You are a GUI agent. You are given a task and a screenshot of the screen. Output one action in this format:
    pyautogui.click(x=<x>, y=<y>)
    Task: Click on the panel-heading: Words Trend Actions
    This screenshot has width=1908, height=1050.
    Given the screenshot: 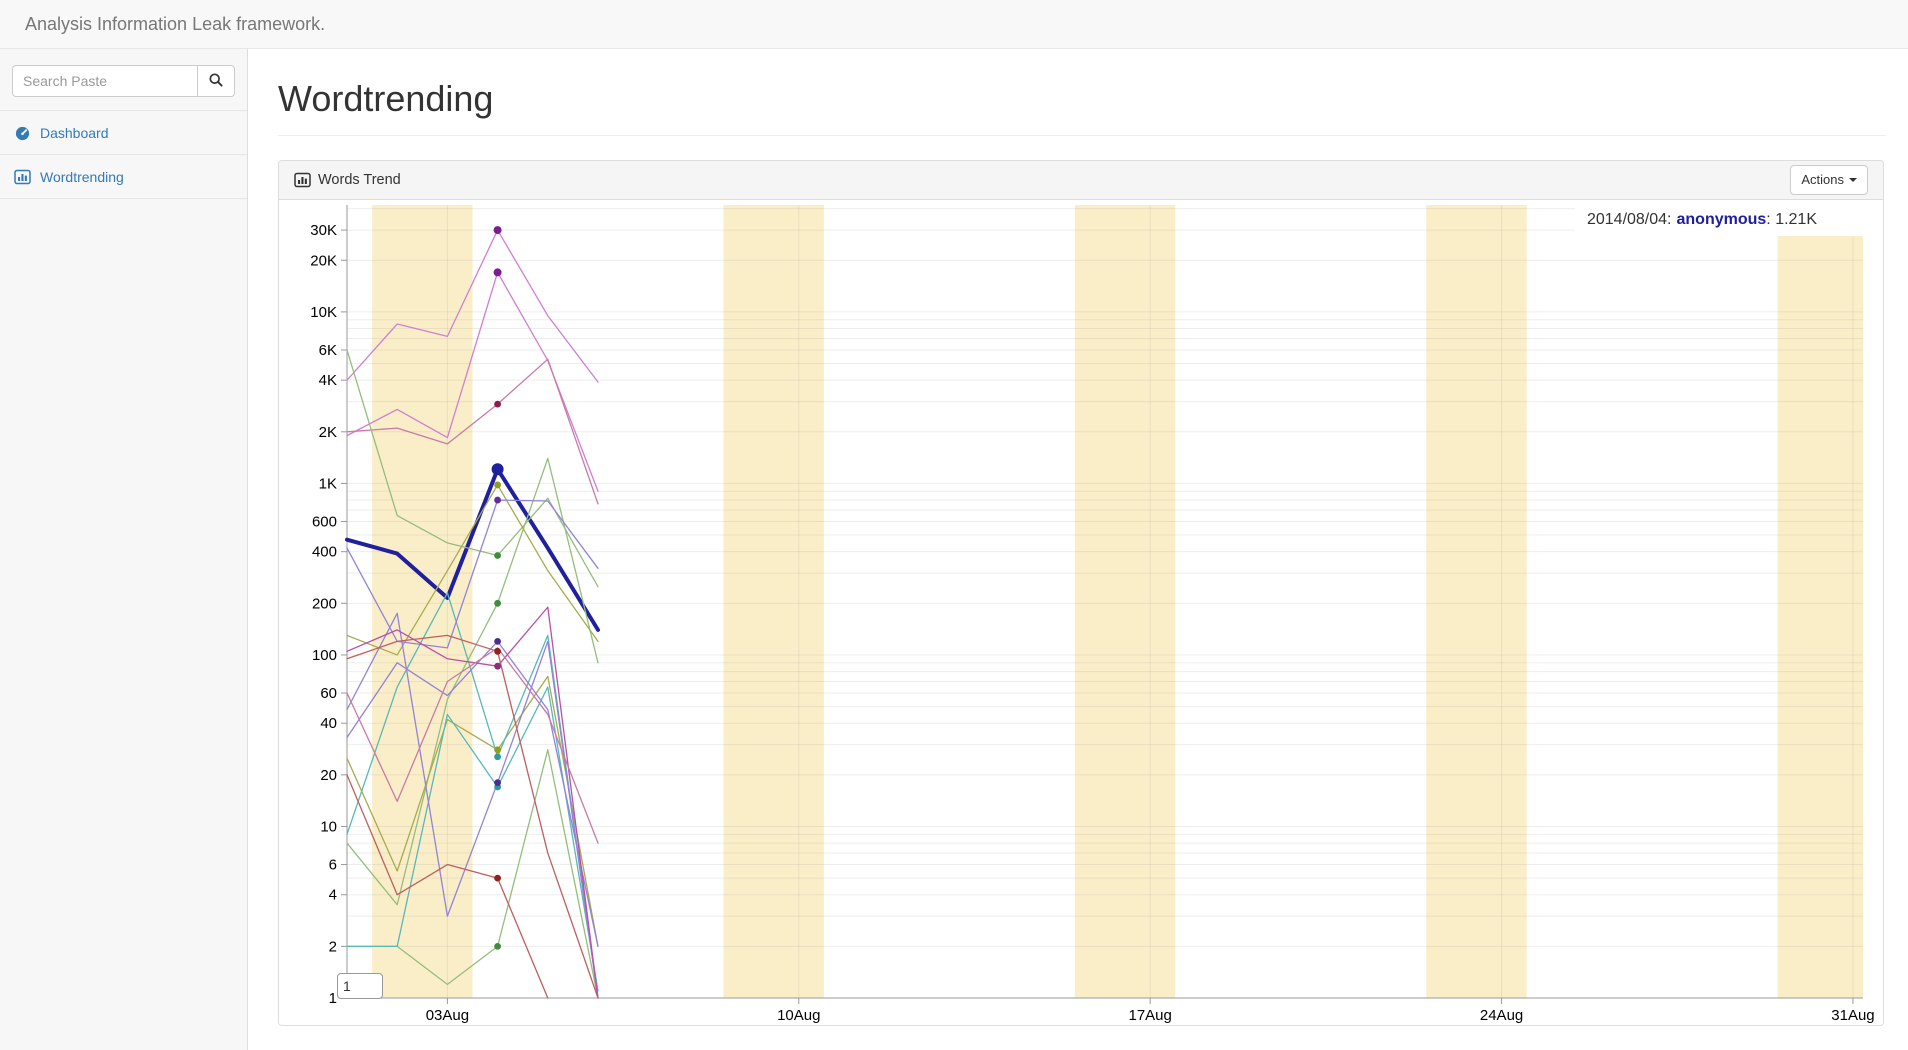 What is the action you would take?
    pyautogui.click(x=1081, y=180)
    